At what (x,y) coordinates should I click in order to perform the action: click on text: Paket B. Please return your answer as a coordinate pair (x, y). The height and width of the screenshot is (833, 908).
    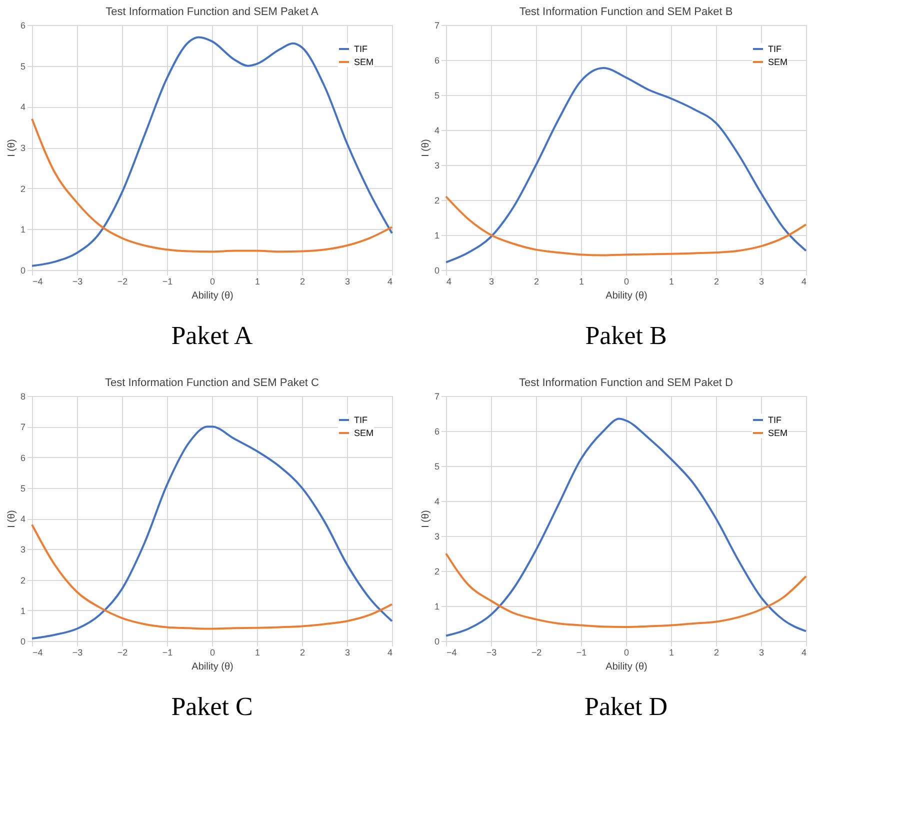
    Looking at the image, I should click on (626, 335).